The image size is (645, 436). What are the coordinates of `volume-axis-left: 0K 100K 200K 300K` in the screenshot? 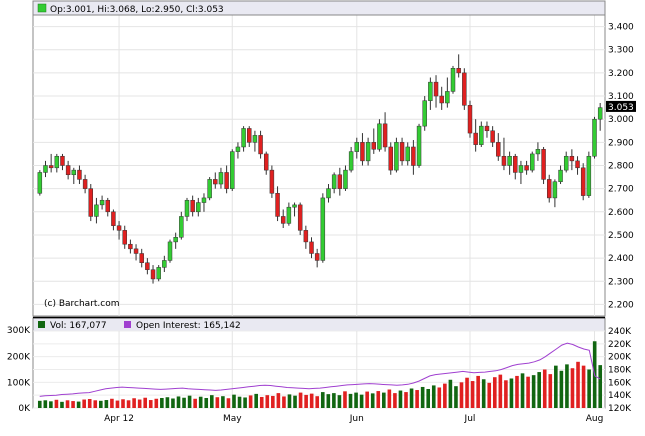 It's located at (19, 370).